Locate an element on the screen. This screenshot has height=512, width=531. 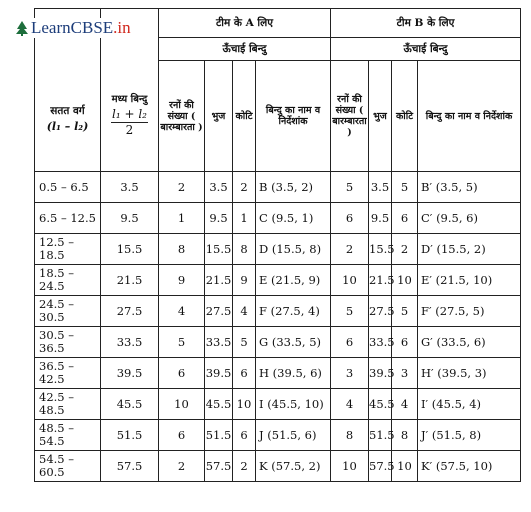
team-b-height-points: ऊँचाई बिन्दु is located at coordinates (425, 49).